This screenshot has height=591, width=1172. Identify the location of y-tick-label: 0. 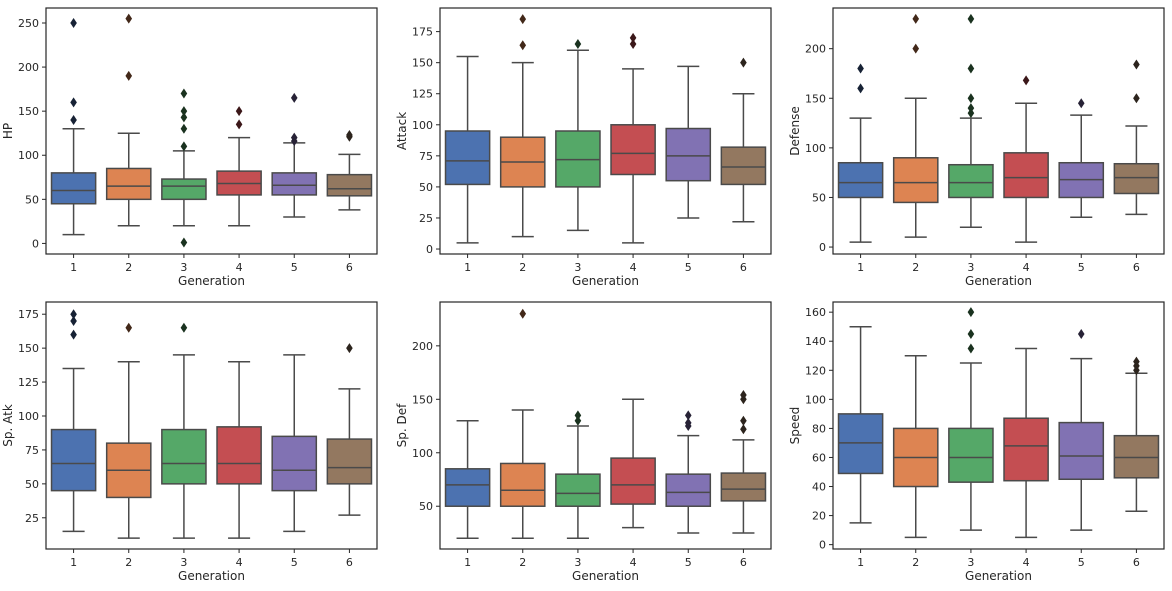
(822, 247).